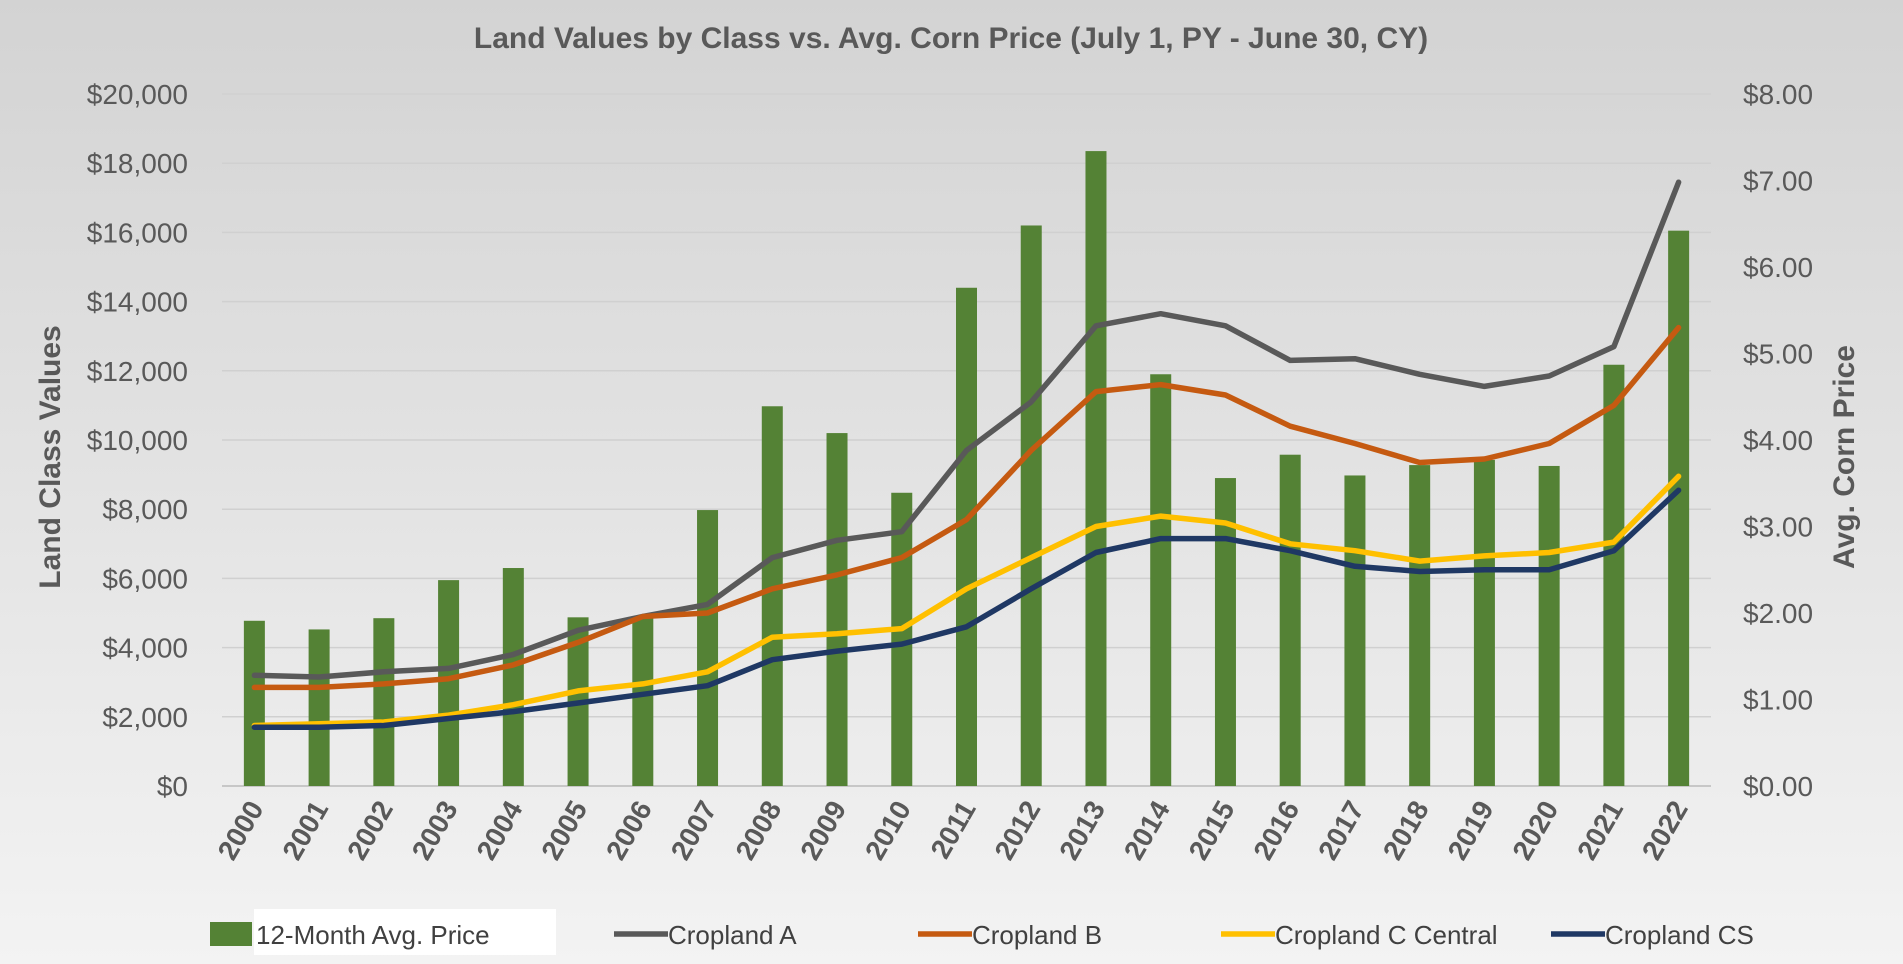 The height and width of the screenshot is (964, 1903). I want to click on x-tick-label: 2015, so click(1212, 830).